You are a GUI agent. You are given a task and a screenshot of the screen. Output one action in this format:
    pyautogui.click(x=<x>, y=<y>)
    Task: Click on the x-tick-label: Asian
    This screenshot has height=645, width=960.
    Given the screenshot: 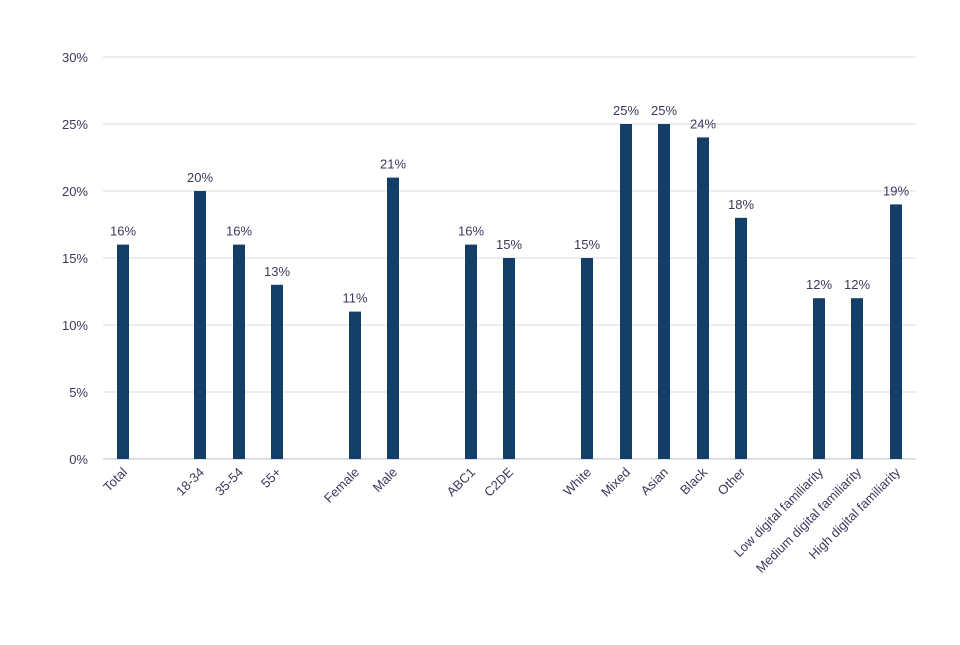 What is the action you would take?
    pyautogui.click(x=655, y=482)
    